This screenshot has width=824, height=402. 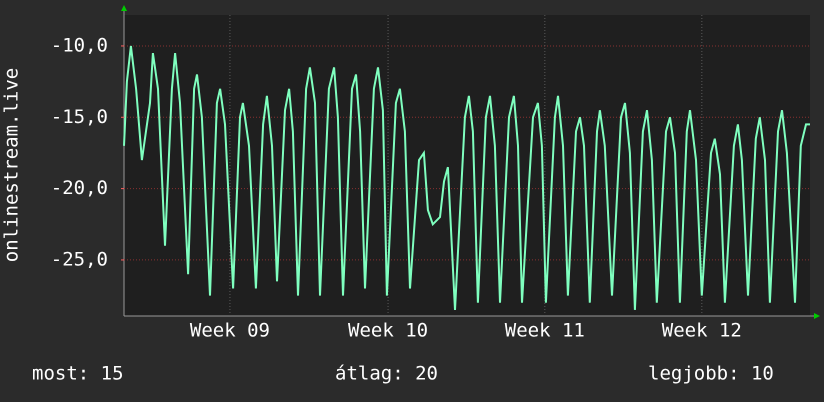 I want to click on y-tick-label: -25,0, so click(x=79, y=259).